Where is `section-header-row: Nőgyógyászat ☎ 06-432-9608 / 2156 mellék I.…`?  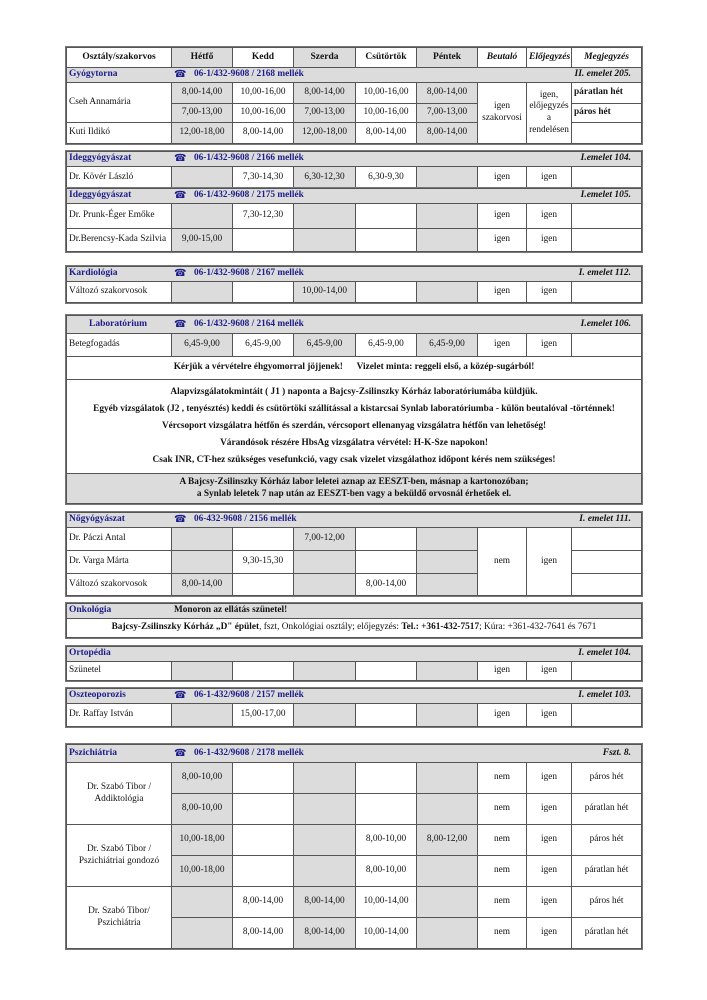
section-header-row: Nőgyógyászat ☎ 06-432-9608 / 2156 mellék I.… is located at coordinates (354, 520).